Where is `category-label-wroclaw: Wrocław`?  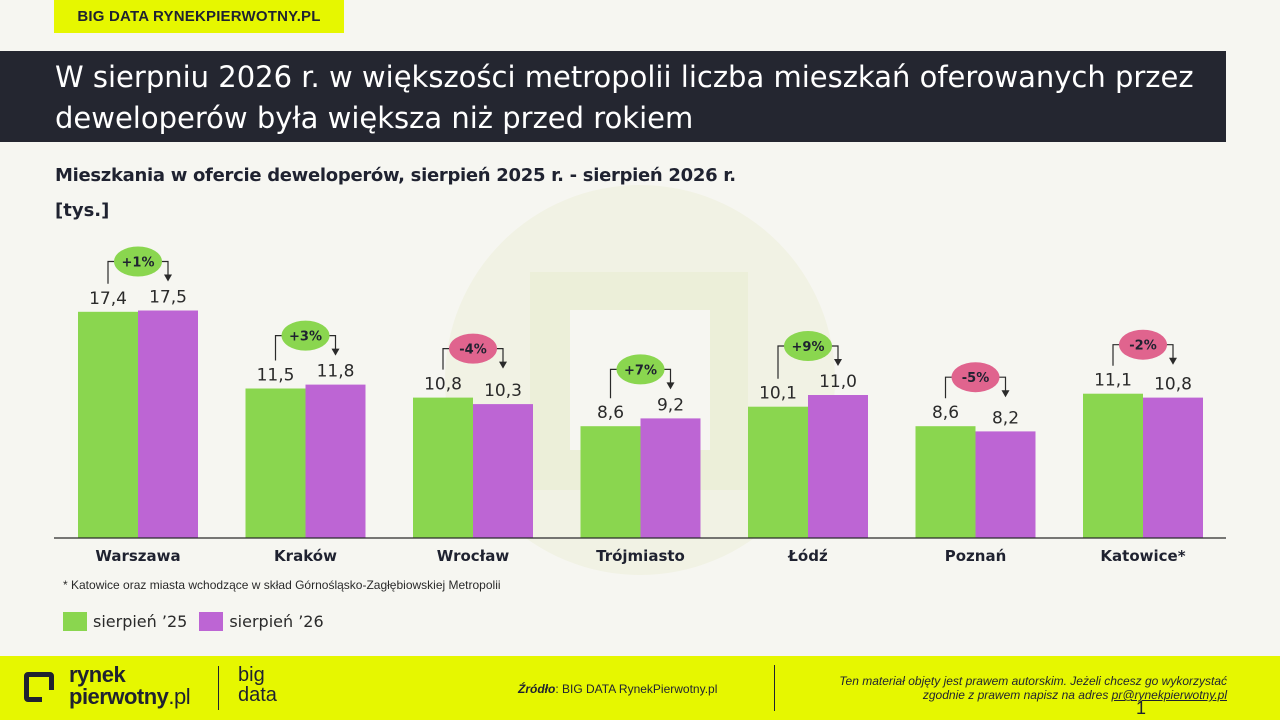
category-label-wroclaw: Wrocław is located at coordinates (473, 556).